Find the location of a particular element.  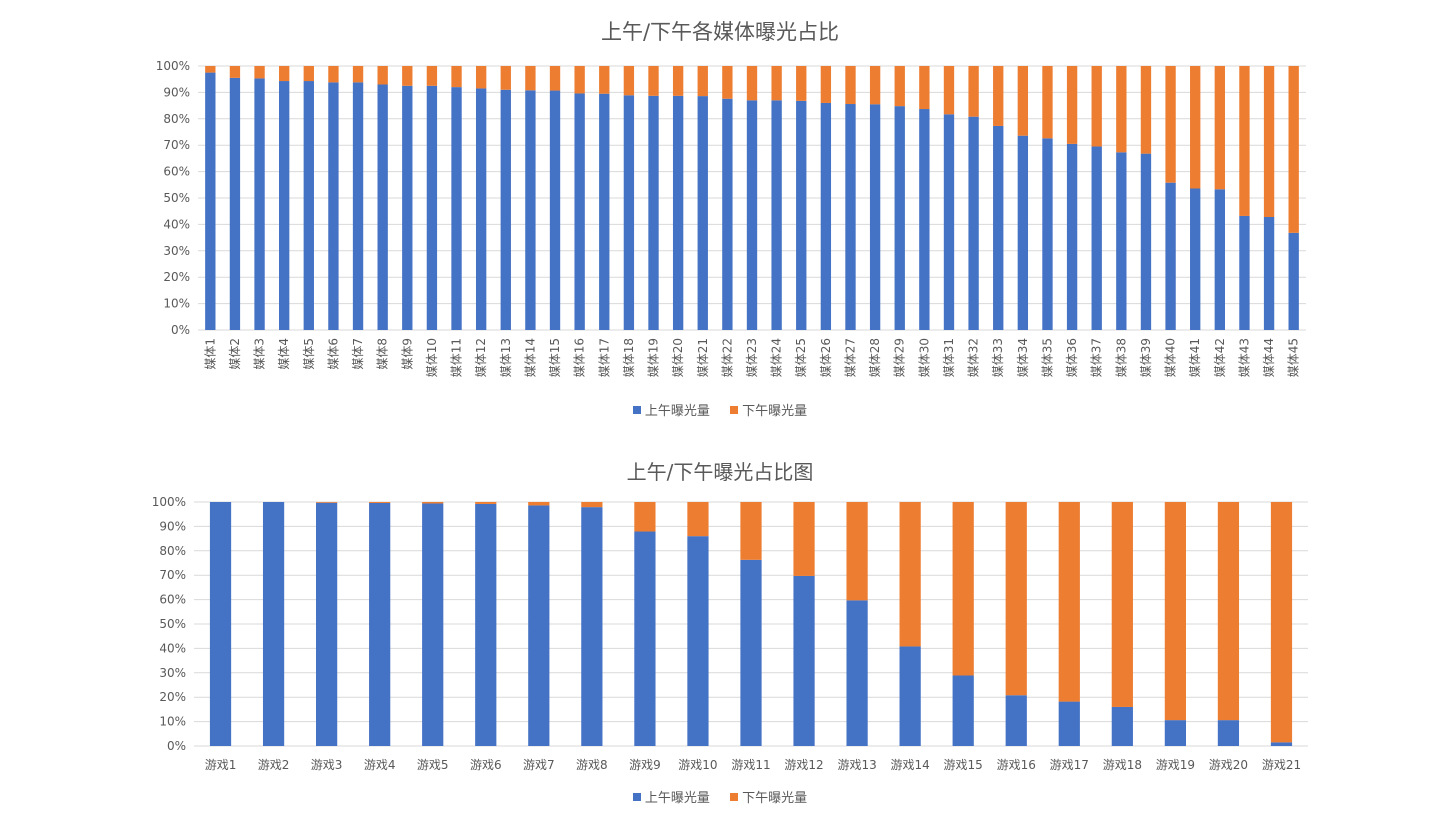

x-tick-label: 媒体29 is located at coordinates (900, 357).